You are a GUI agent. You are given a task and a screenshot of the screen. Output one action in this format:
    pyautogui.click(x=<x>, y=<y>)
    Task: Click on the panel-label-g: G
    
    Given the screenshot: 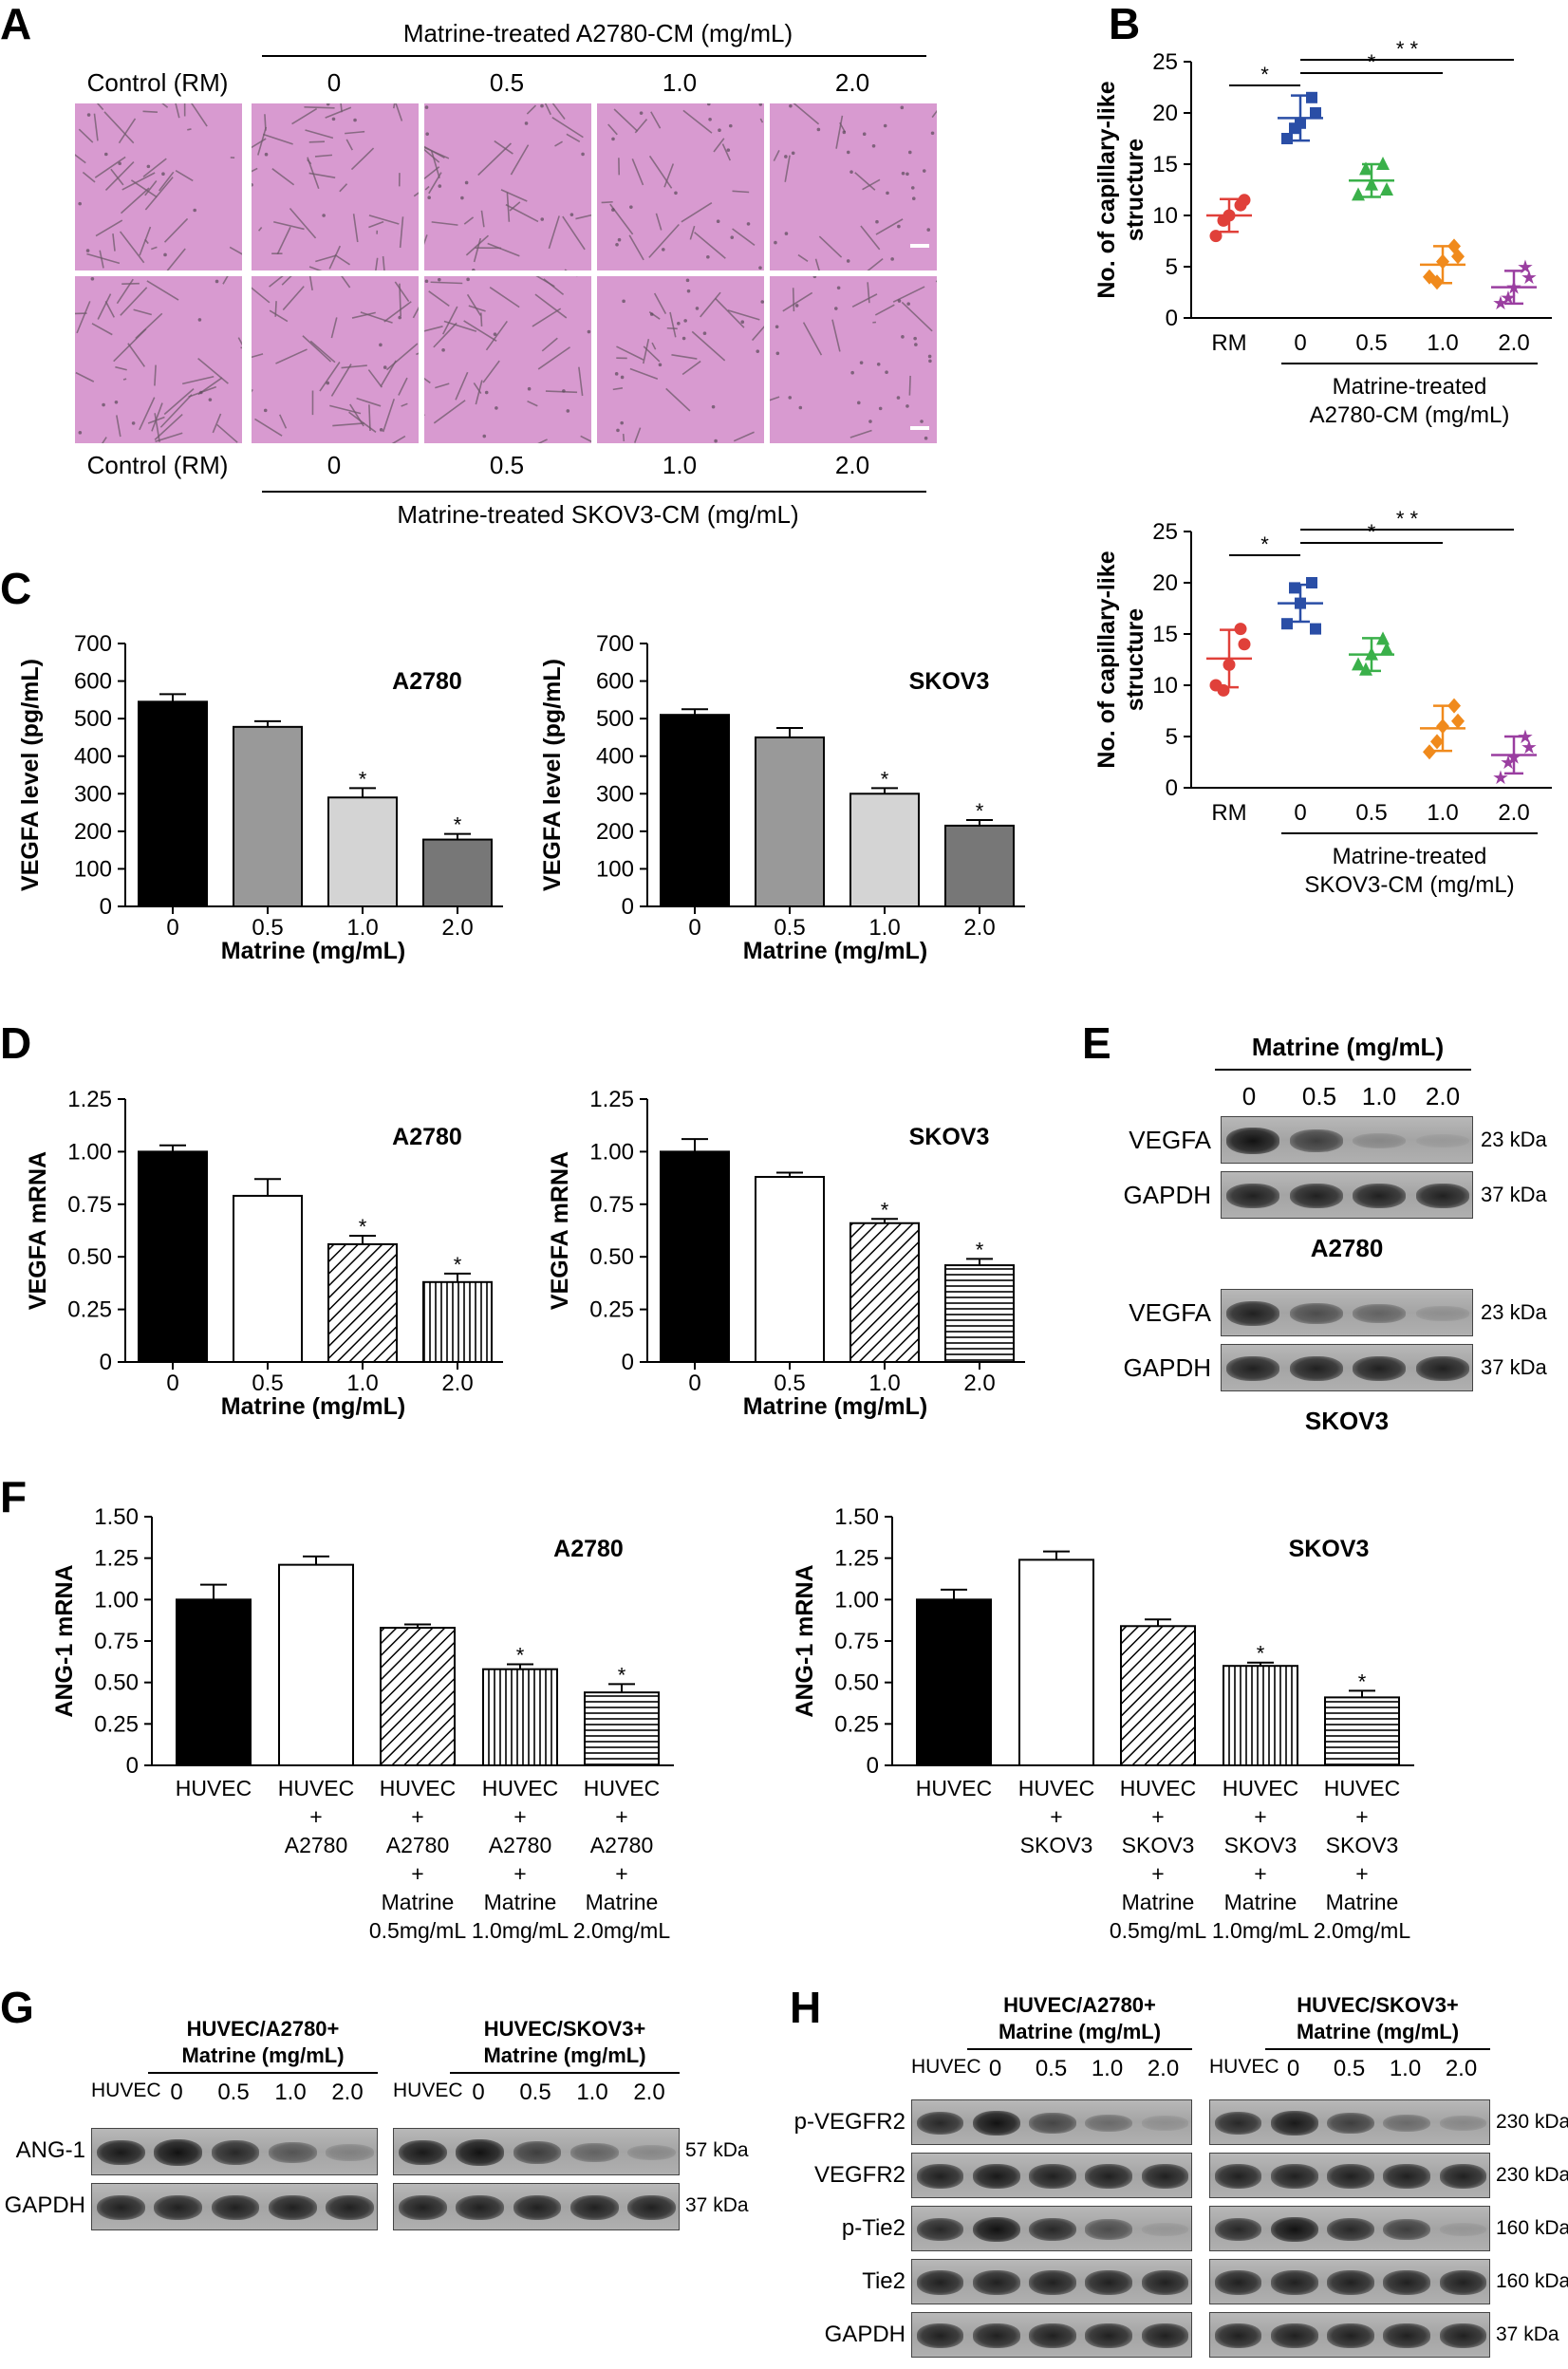 What is the action you would take?
    pyautogui.click(x=17, y=2007)
    